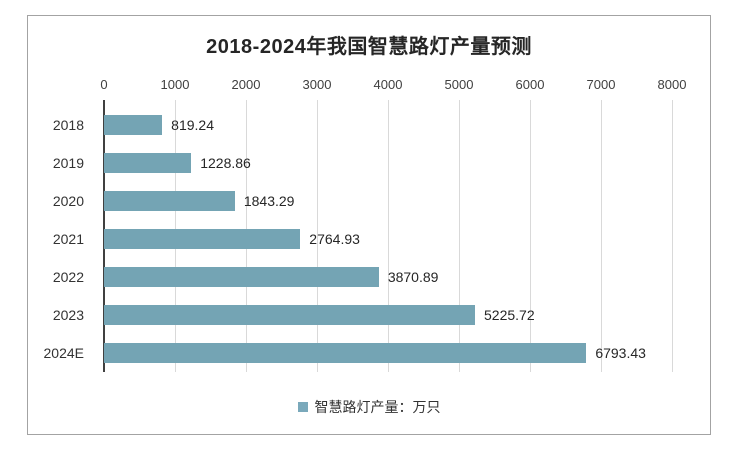 This screenshot has height=464, width=740. What do you see at coordinates (68, 163) in the screenshot?
I see `y-axis-category-label: 2019` at bounding box center [68, 163].